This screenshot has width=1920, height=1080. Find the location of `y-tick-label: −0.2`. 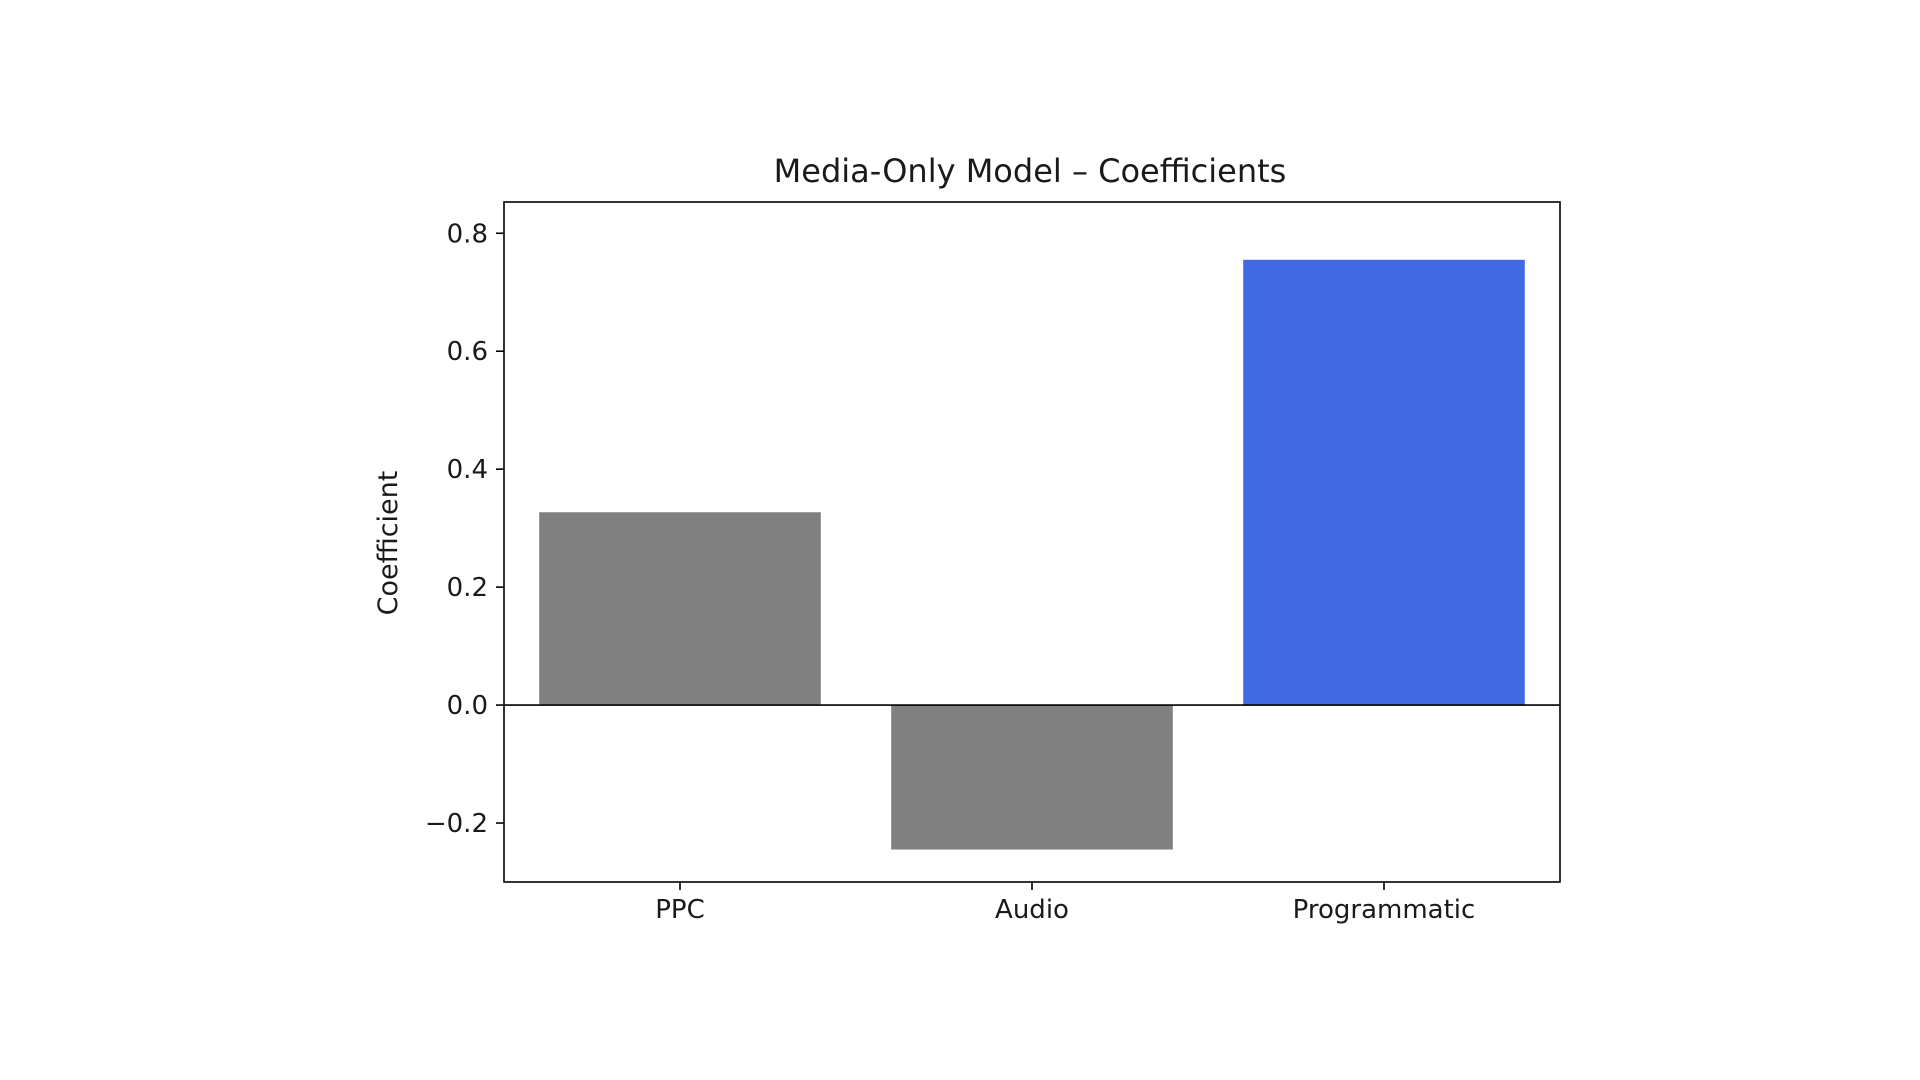

y-tick-label: −0.2 is located at coordinates (456, 824).